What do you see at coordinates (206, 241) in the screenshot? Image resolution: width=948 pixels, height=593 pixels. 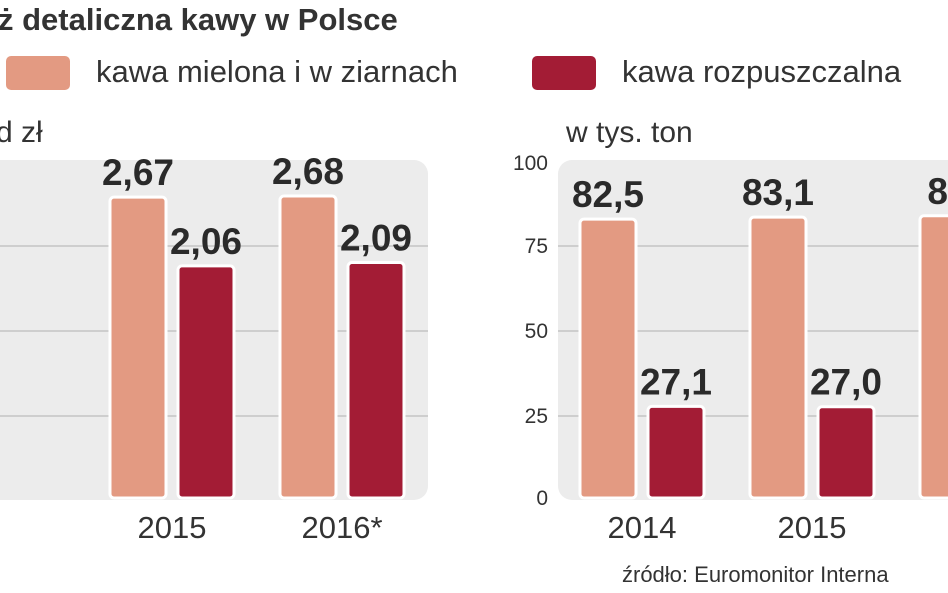 I see `value-data-label: 2,06` at bounding box center [206, 241].